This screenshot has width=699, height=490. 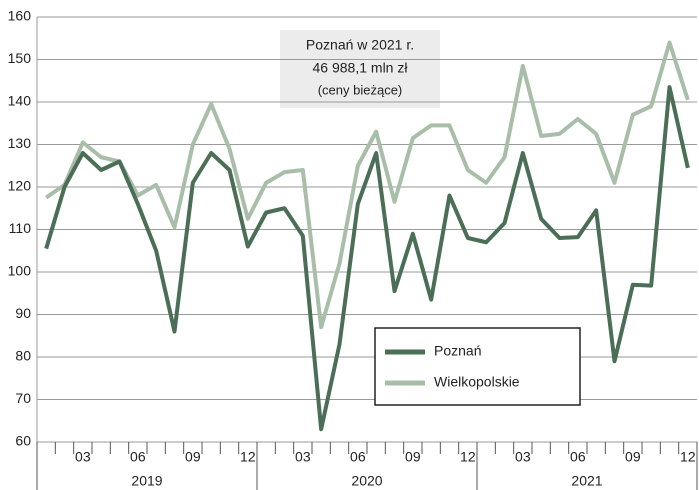 I want to click on y-tick-label: 160, so click(x=20, y=16).